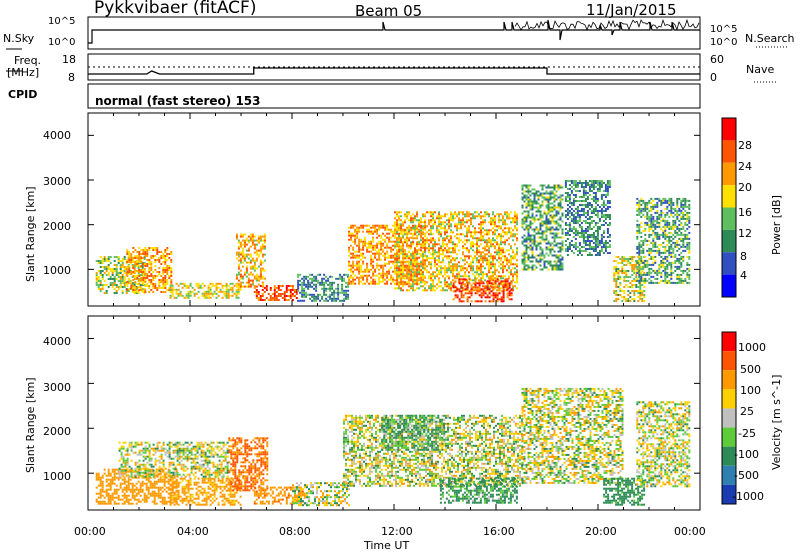  What do you see at coordinates (745, 187) in the screenshot?
I see `power-cbar-tick: 20` at bounding box center [745, 187].